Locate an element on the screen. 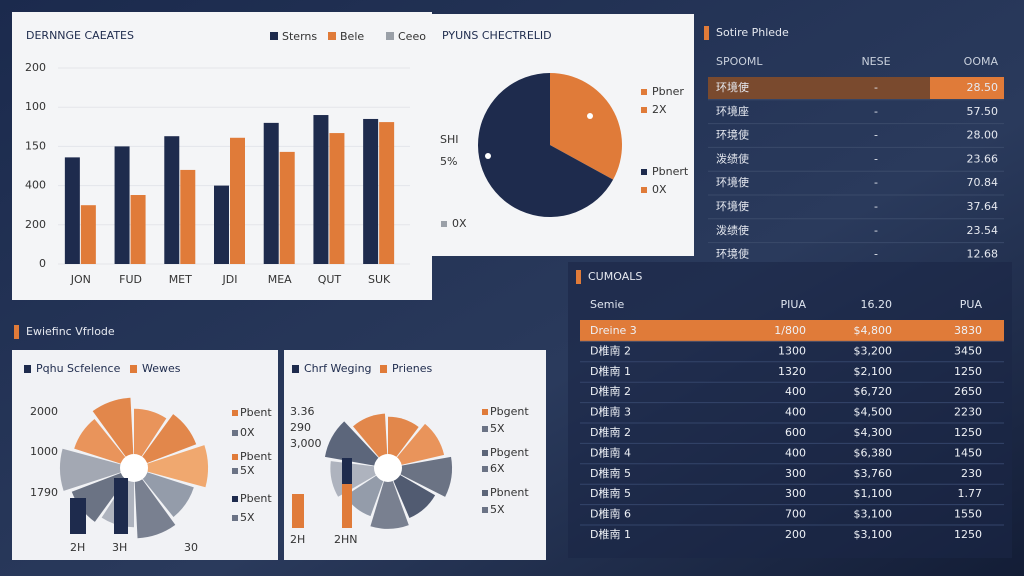 This screenshot has height=576, width=1024. table-cell: 230 is located at coordinates (971, 473).